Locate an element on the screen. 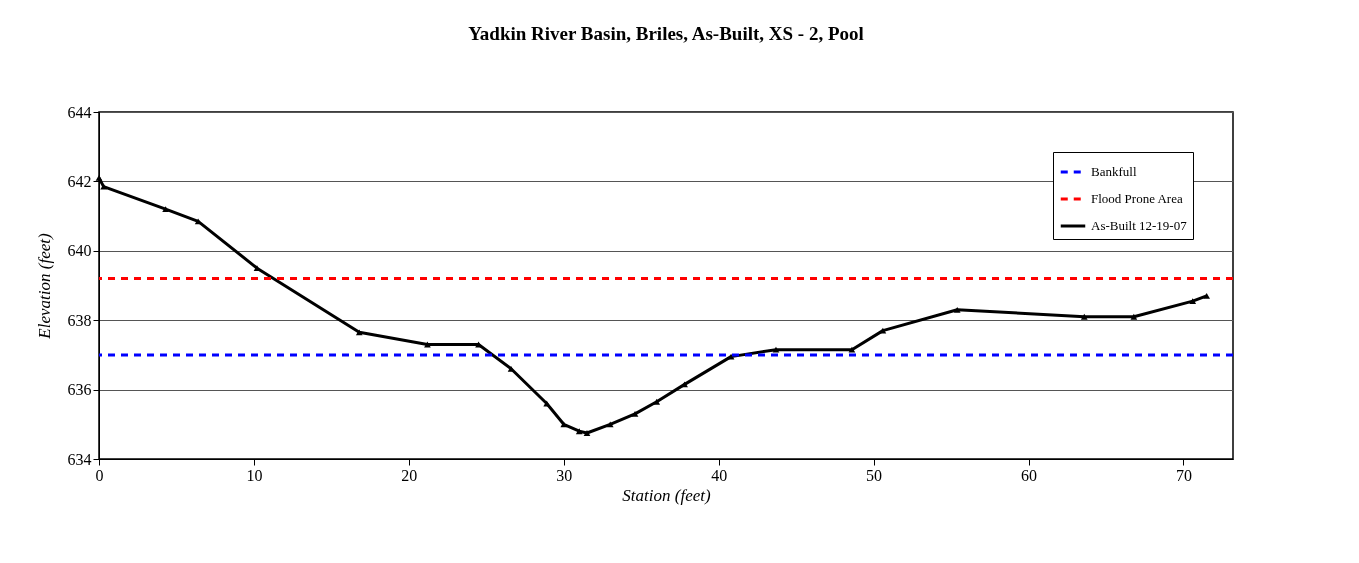 The image size is (1359, 563). x-tick-label: 50 is located at coordinates (874, 475).